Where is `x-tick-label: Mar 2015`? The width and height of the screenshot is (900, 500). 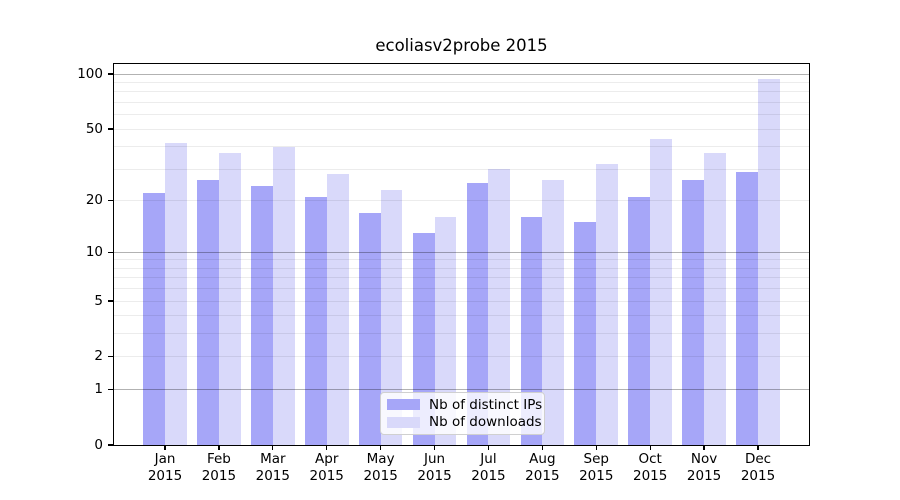 x-tick-label: Mar 2015 is located at coordinates (272, 467).